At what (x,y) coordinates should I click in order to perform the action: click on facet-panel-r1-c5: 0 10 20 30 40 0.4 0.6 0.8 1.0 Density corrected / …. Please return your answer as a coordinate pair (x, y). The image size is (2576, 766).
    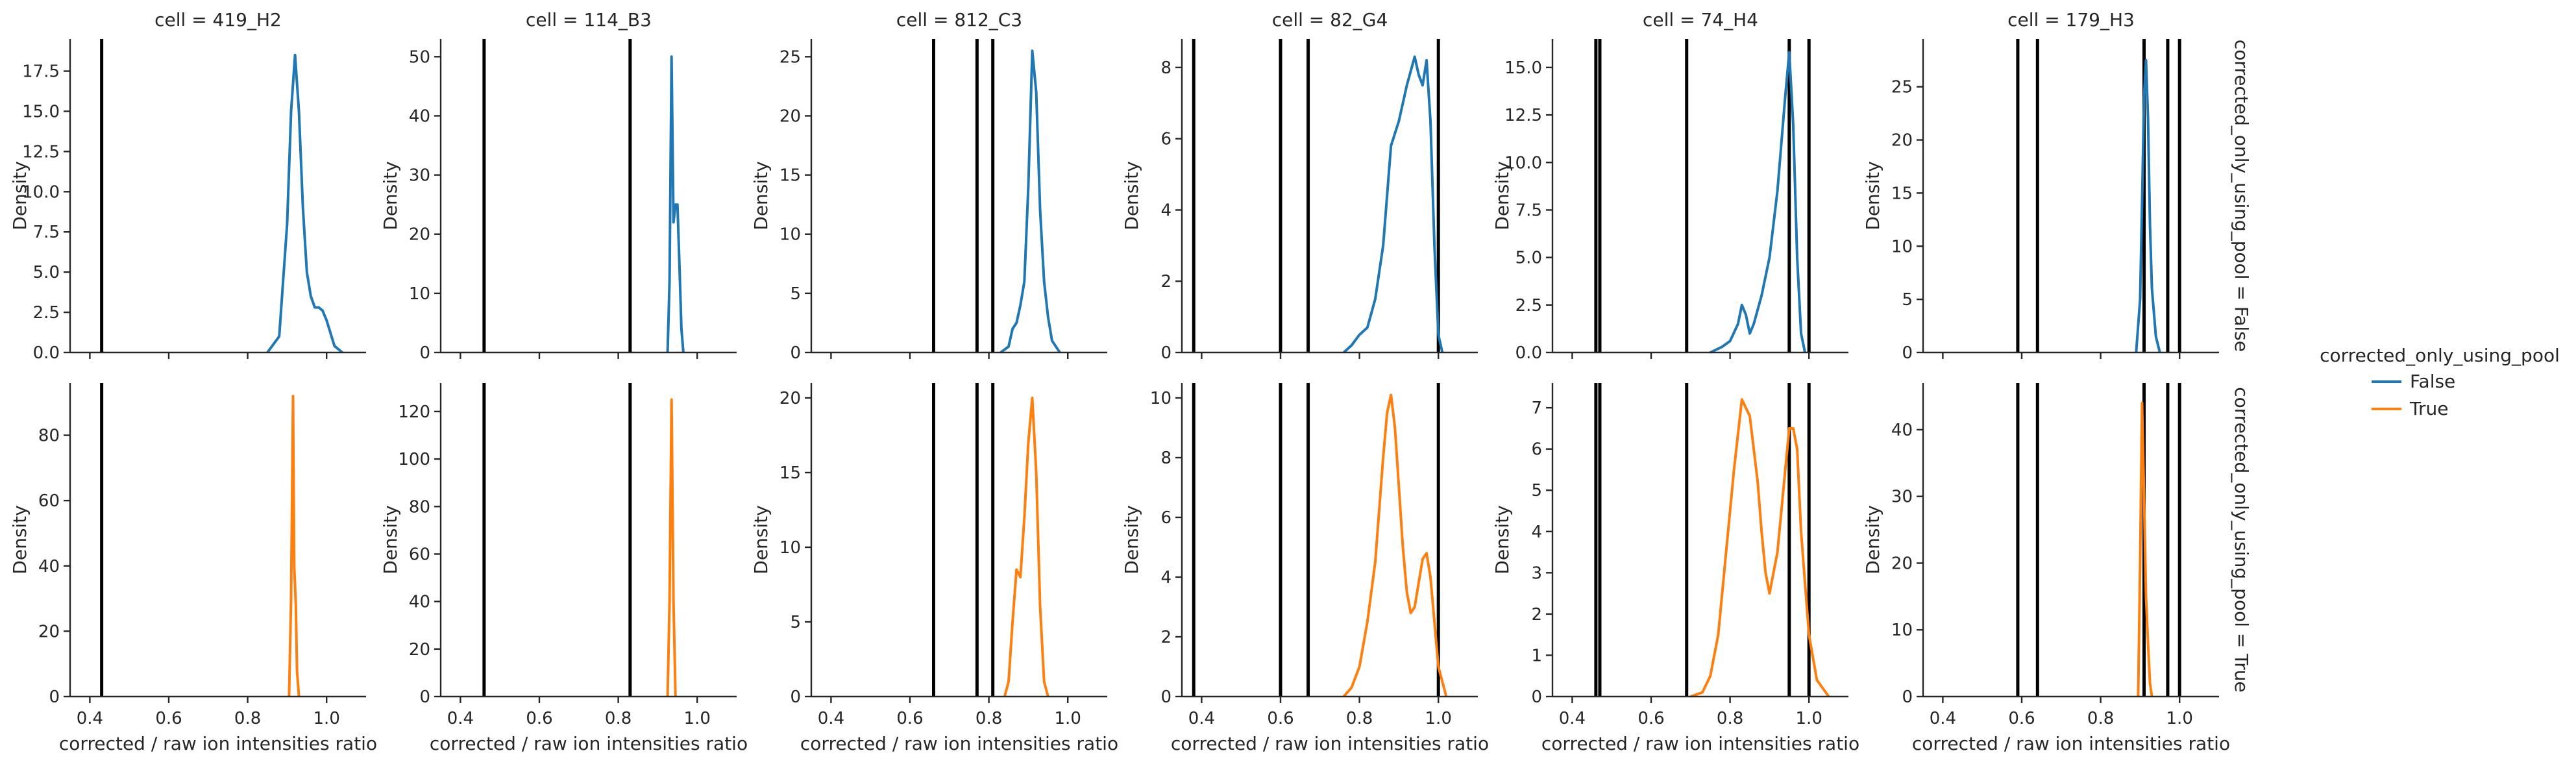
    Looking at the image, I should click on (2046, 568).